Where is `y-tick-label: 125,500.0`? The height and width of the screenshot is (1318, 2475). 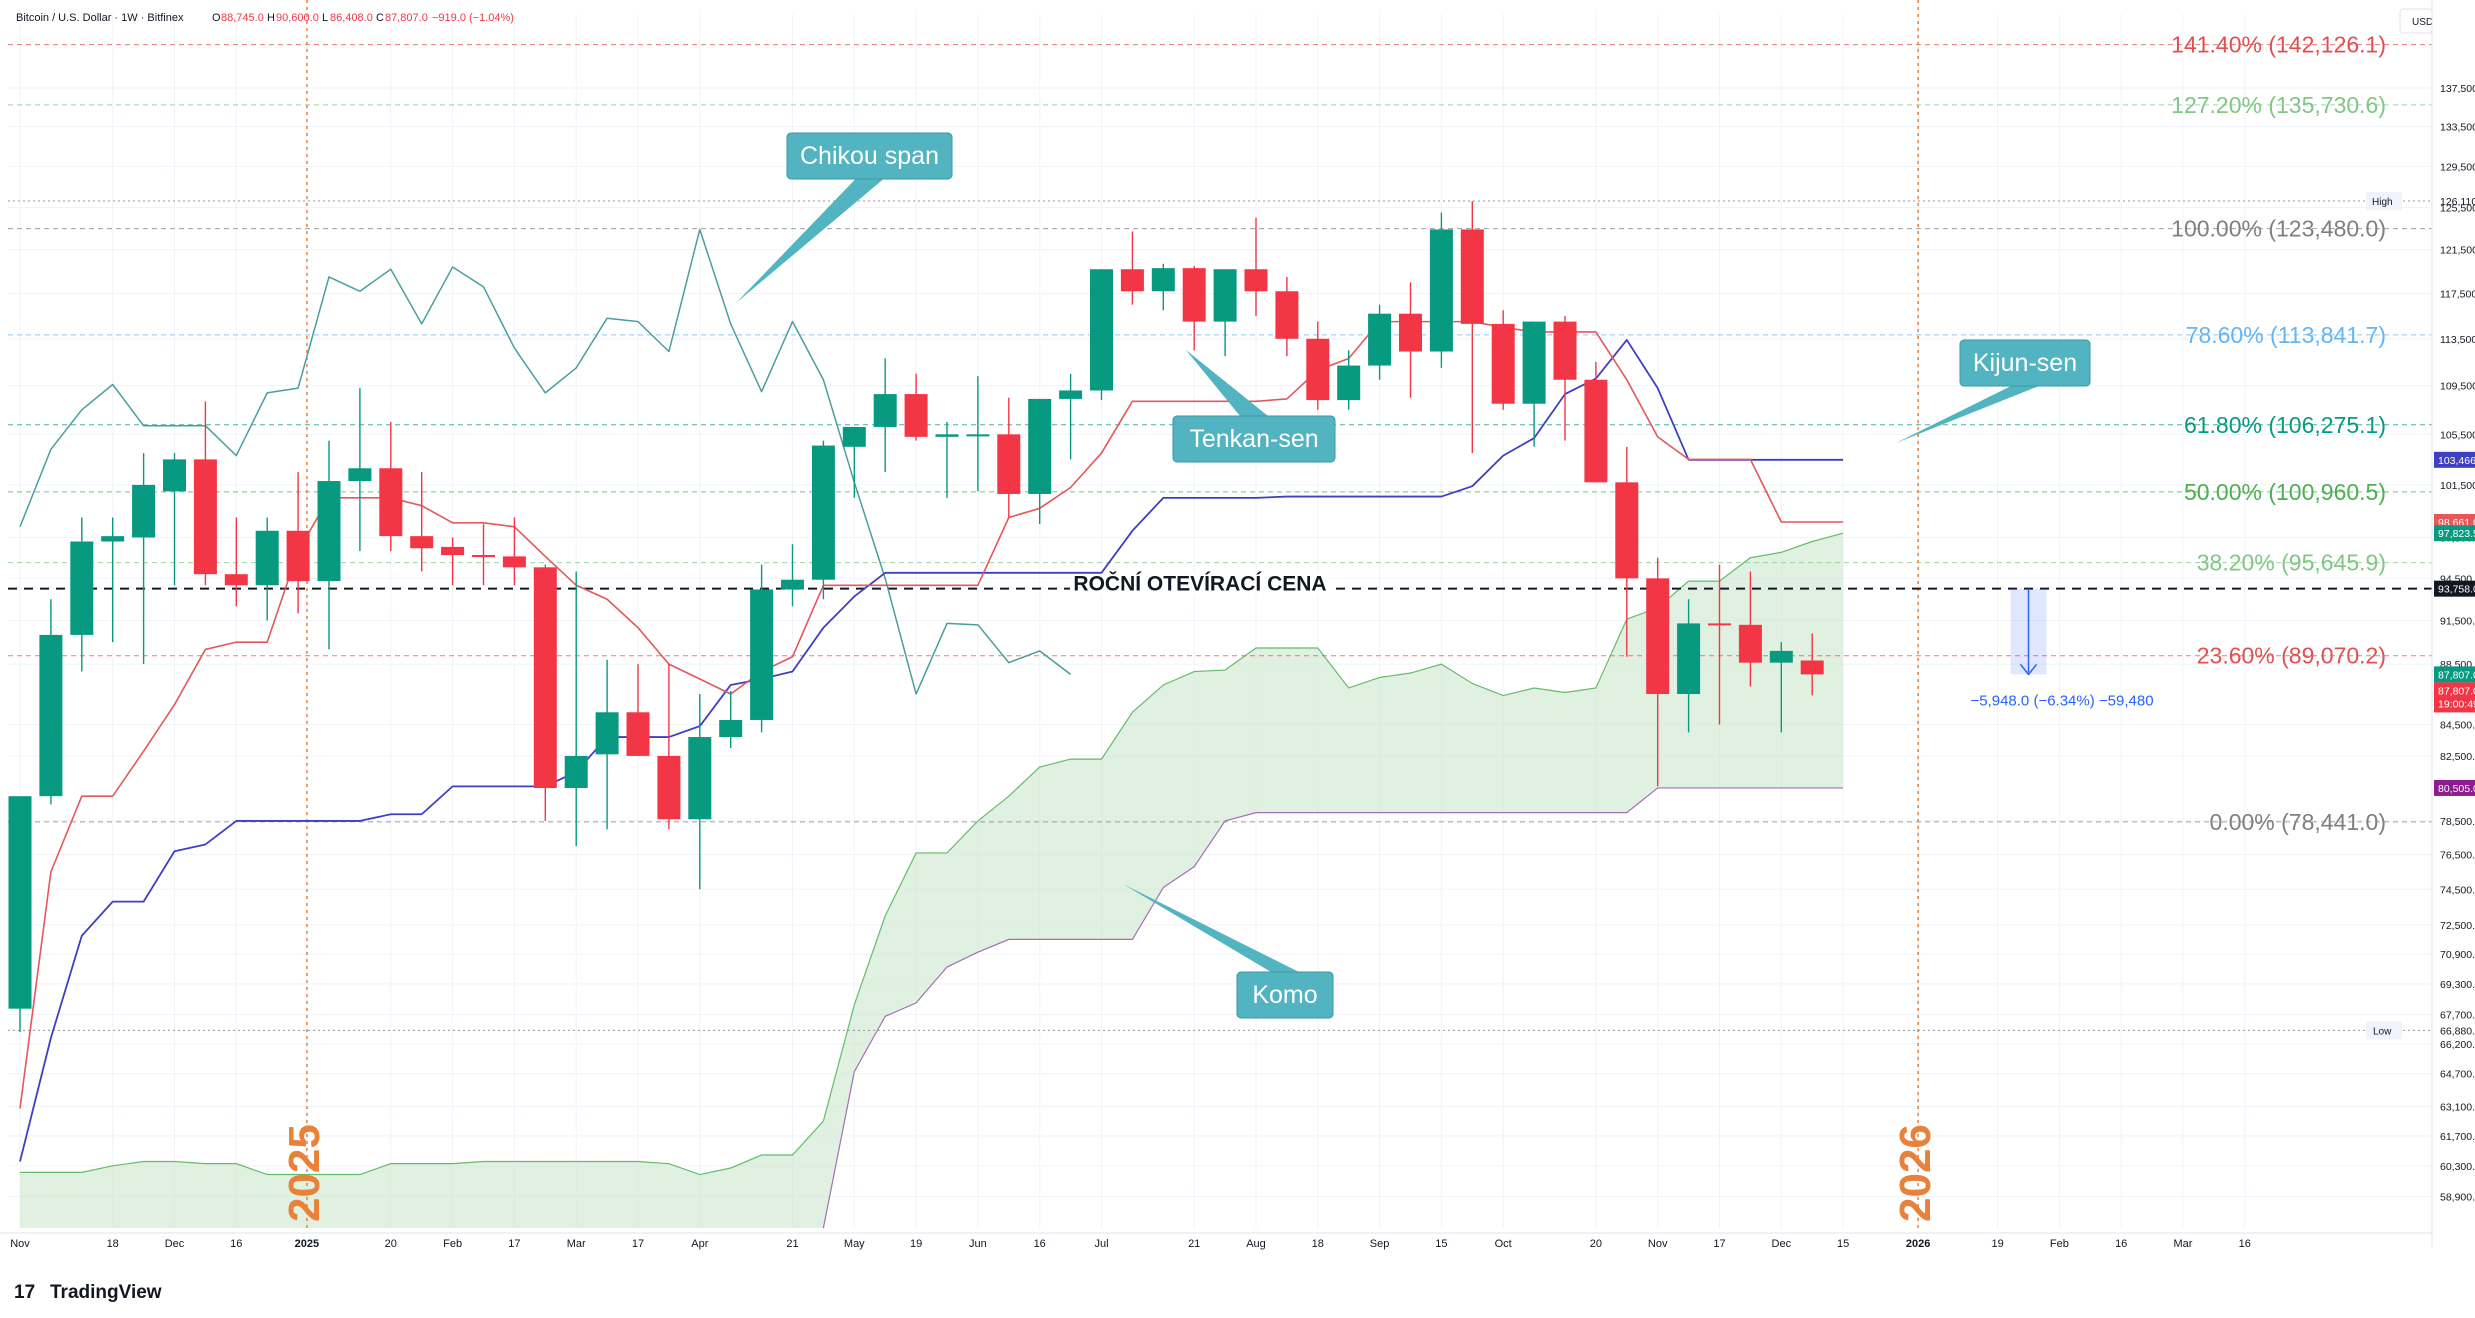 y-tick-label: 125,500.0 is located at coordinates (2457, 208).